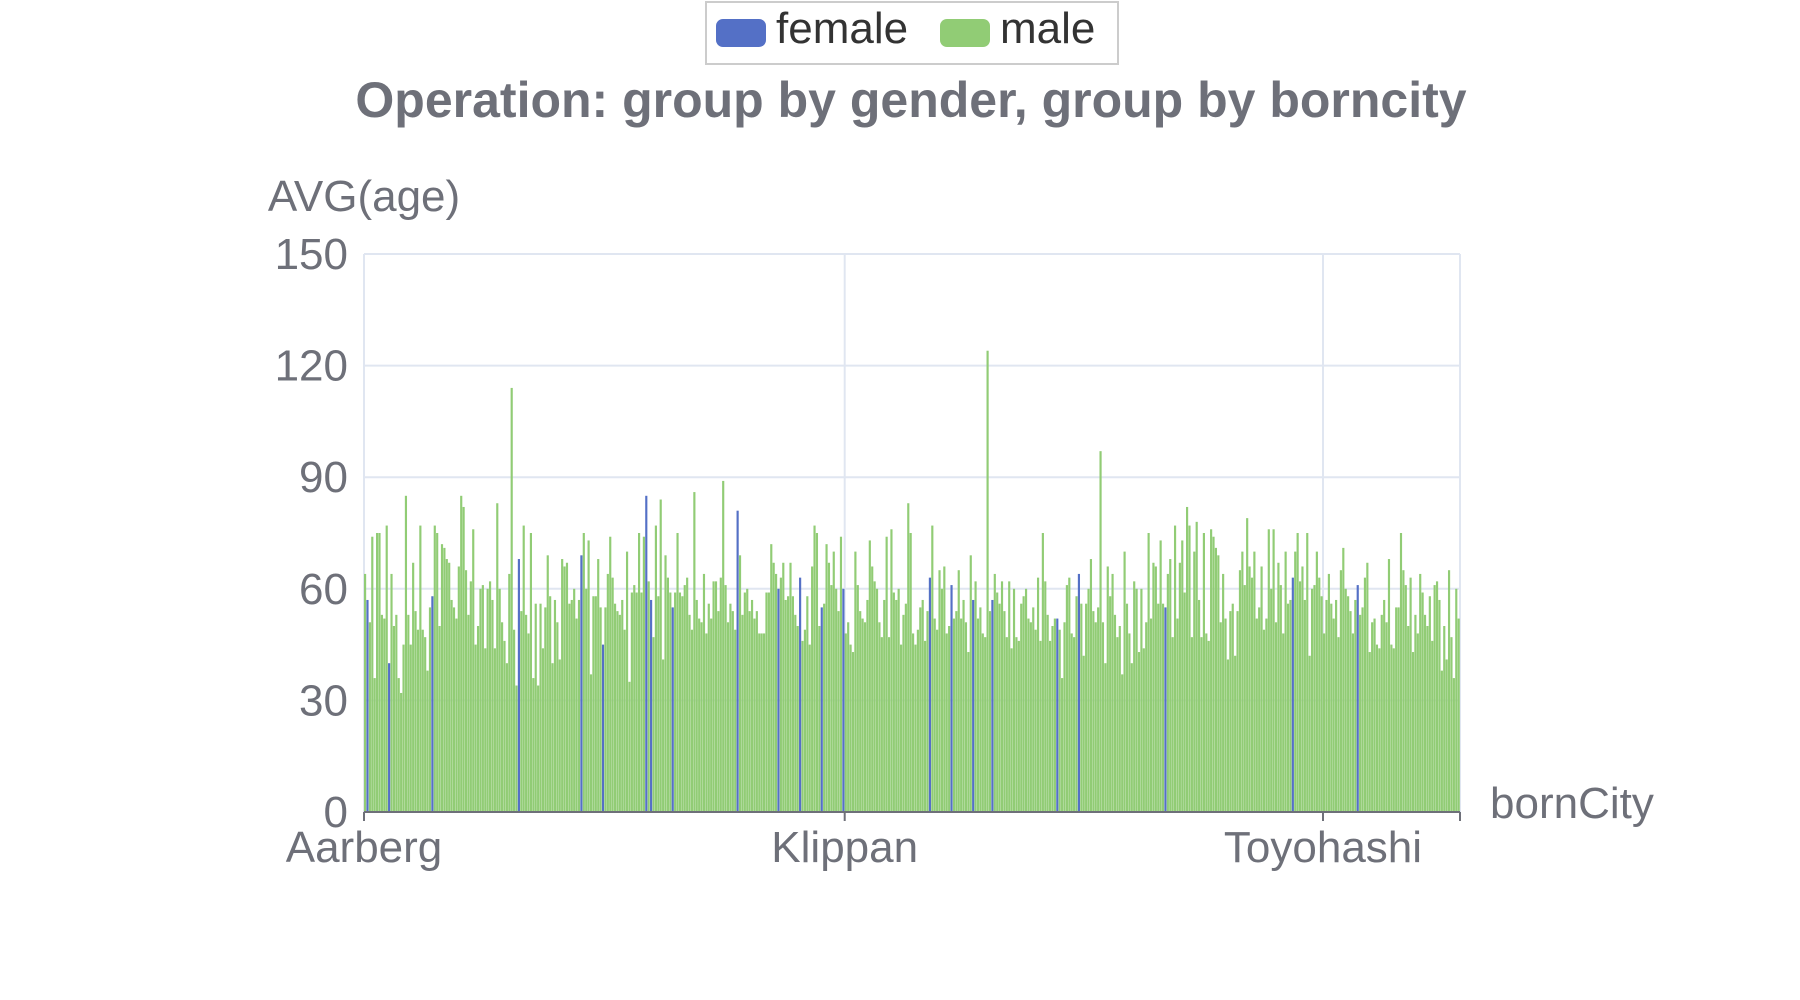 The width and height of the screenshot is (1800, 1000). Describe the element at coordinates (844, 847) in the screenshot. I see `x-tick-label: Klippan` at that location.